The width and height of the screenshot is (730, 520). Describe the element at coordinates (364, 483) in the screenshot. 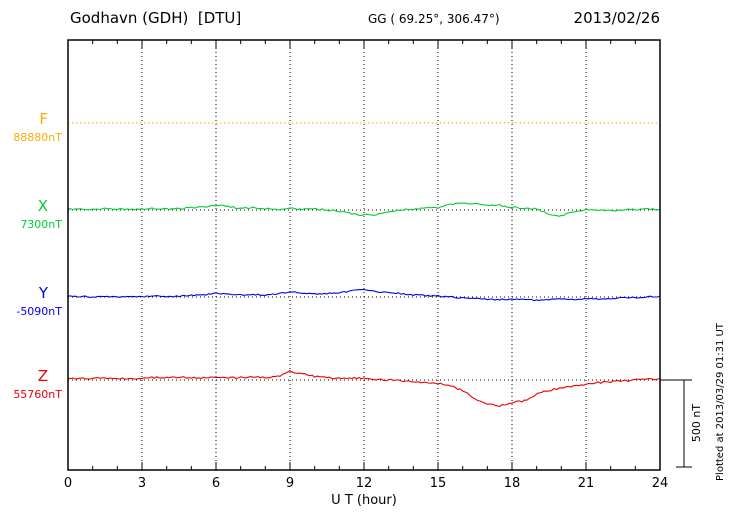

I see `xtick-12: 12` at that location.